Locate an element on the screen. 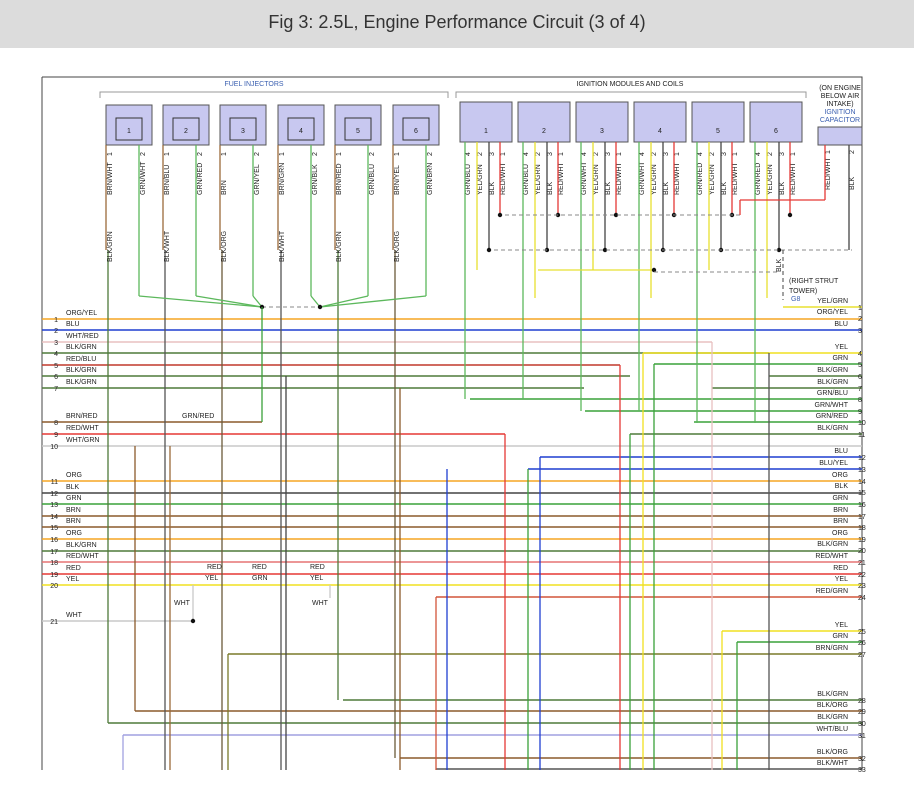 The image size is (914, 793). label: G8 is located at coordinates (795, 299).